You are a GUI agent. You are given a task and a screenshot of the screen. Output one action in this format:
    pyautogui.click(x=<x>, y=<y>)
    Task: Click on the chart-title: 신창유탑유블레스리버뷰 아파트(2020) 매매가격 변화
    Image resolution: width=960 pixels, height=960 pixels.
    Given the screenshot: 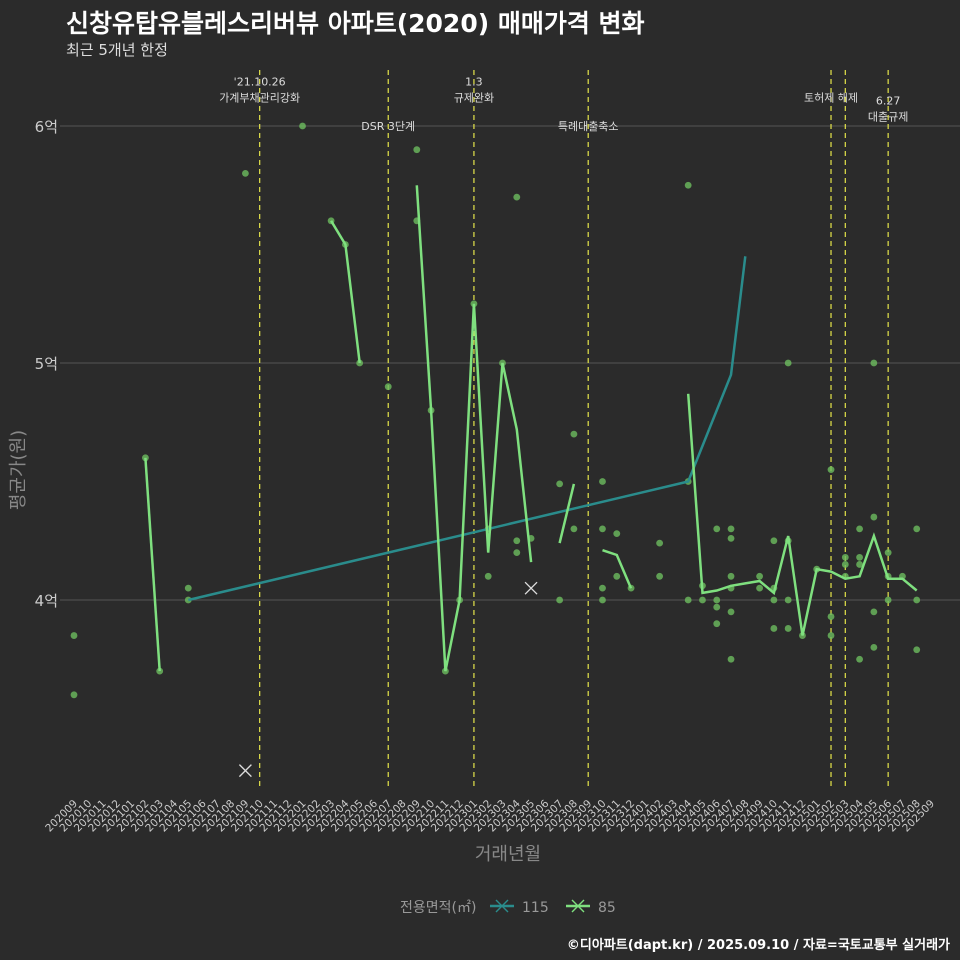 What is the action you would take?
    pyautogui.click(x=355, y=23)
    